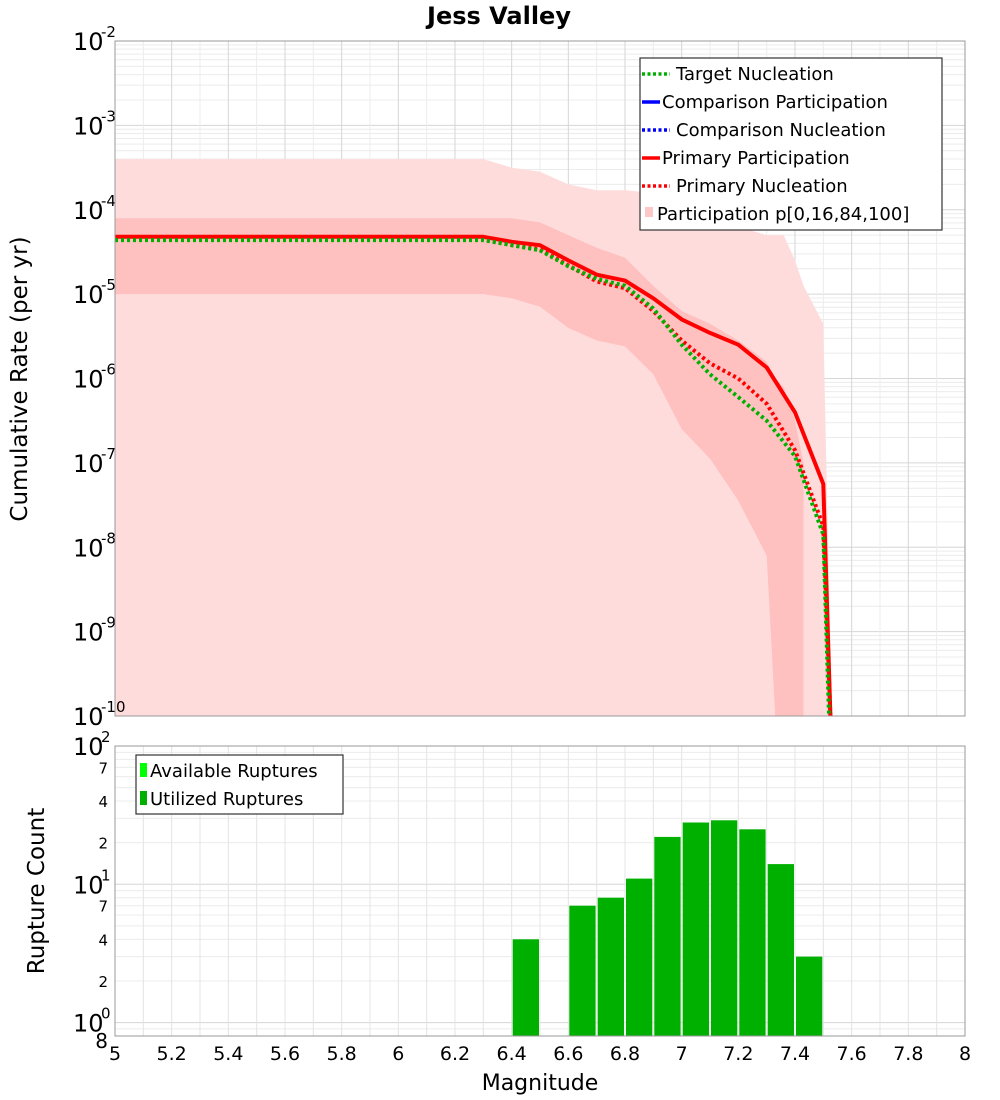 This screenshot has width=1000, height=1100. Describe the element at coordinates (783, 214) in the screenshot. I see `legend-label-participation-band: Participation p[0,16,84,100]` at that location.